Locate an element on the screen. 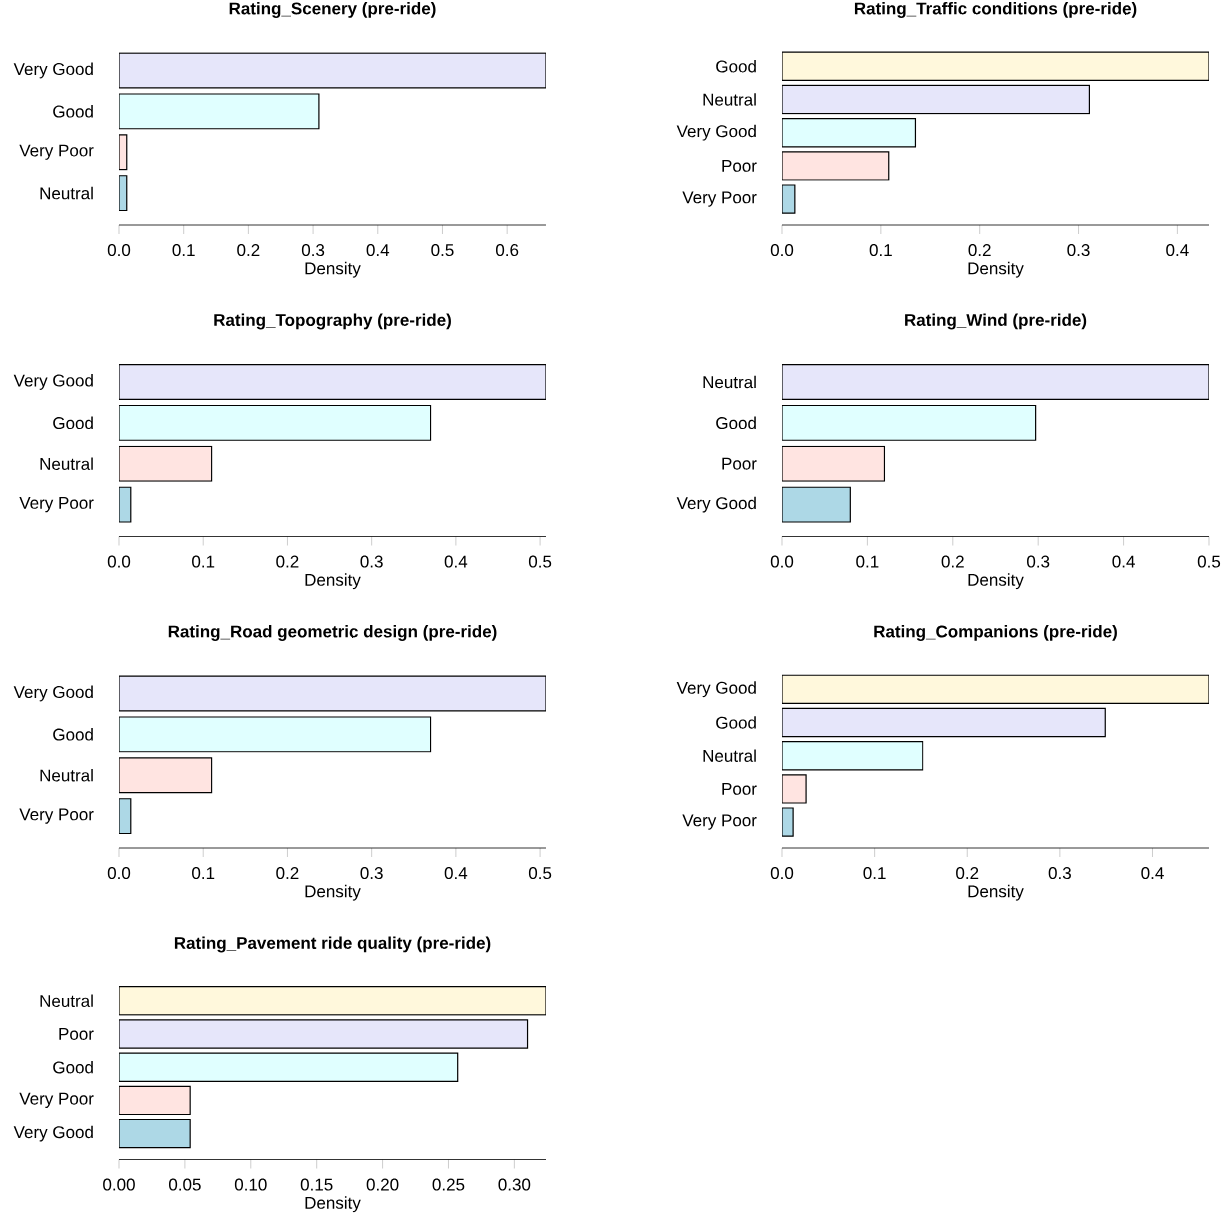  x-tick-label: 0.25 is located at coordinates (448, 1184).